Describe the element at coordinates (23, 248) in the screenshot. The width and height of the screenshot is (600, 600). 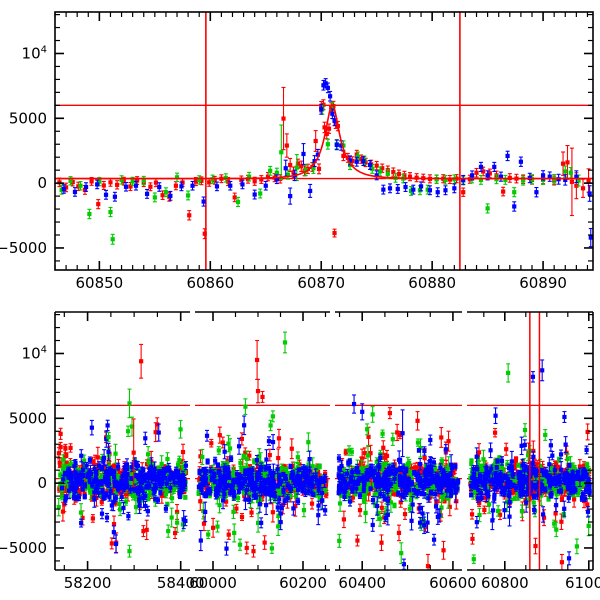
I see `yticklabel: −5000` at that location.